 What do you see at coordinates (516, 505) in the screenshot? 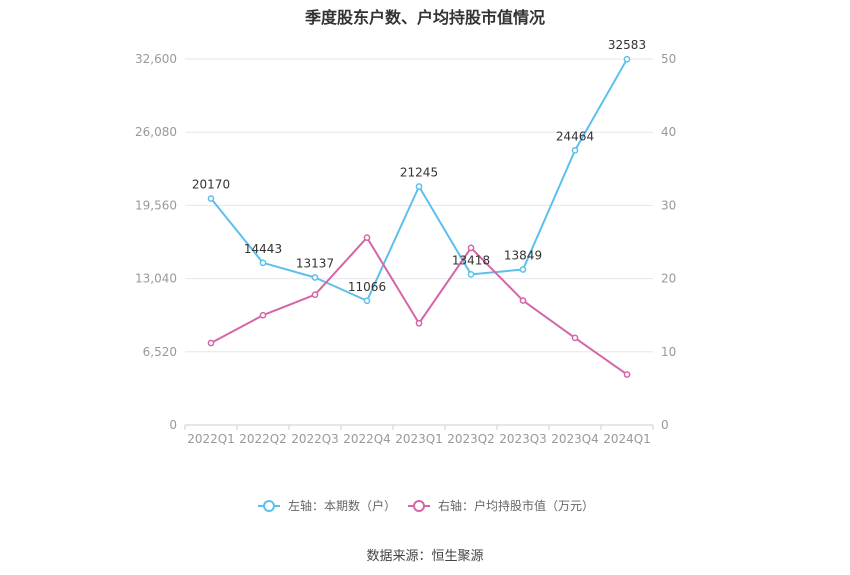
I see `legend-label: 右轴：户均持股市值（万元）` at bounding box center [516, 505].